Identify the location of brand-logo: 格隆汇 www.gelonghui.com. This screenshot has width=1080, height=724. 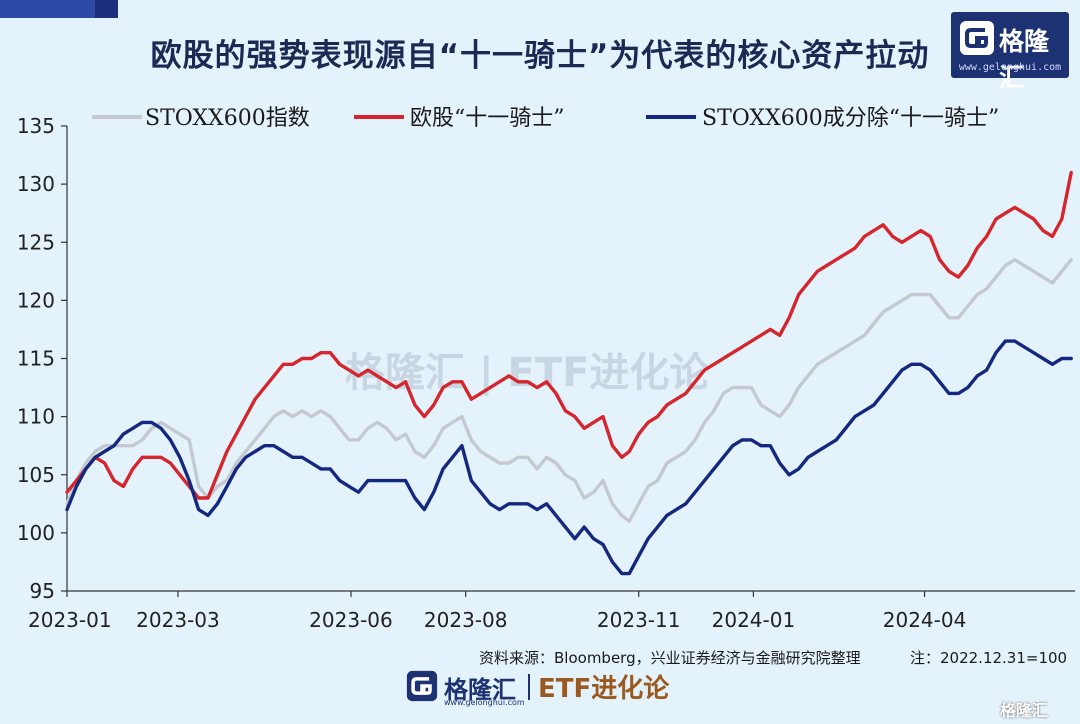
(1010, 52).